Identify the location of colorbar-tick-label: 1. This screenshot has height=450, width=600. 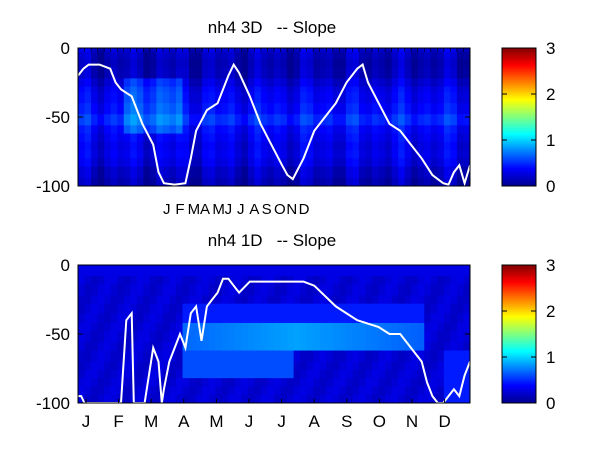
(550, 357).